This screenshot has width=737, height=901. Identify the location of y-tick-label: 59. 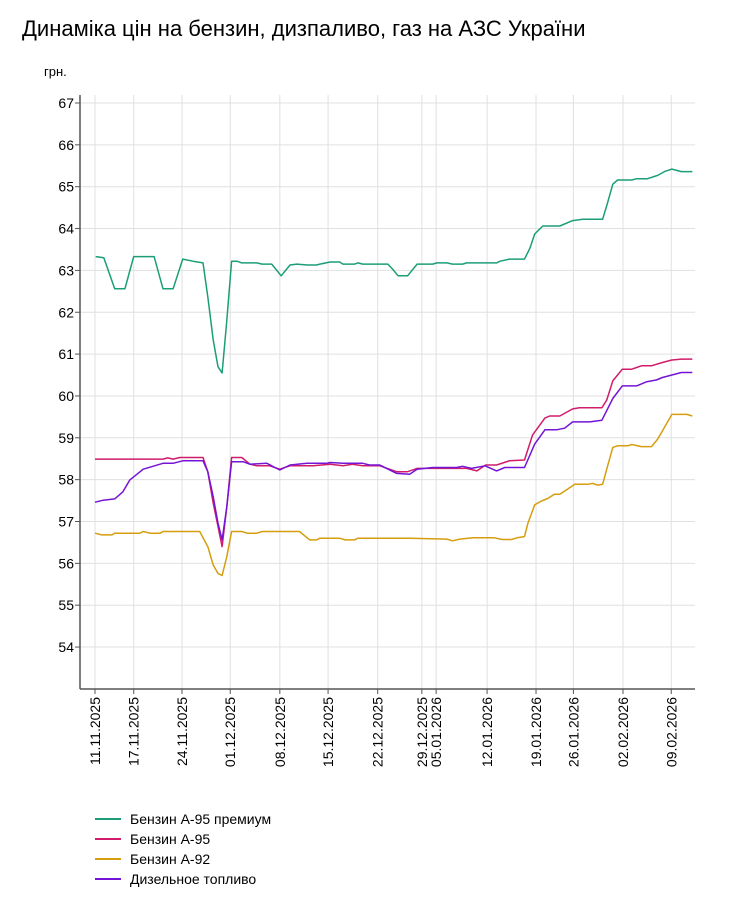
(66, 438).